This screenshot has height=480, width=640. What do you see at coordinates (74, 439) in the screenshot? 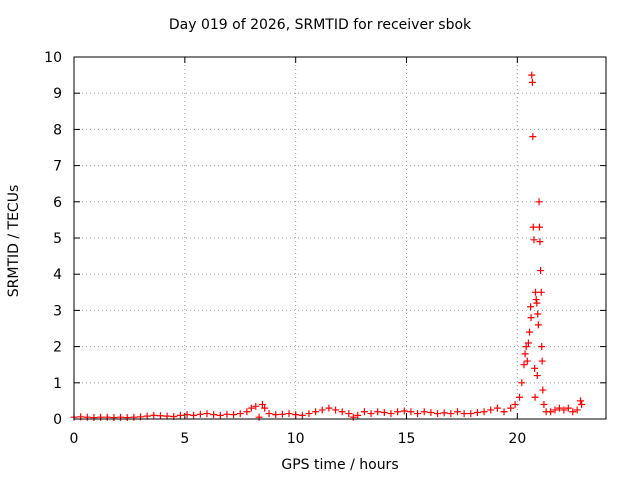
I see `x-tick-label: 0` at bounding box center [74, 439].